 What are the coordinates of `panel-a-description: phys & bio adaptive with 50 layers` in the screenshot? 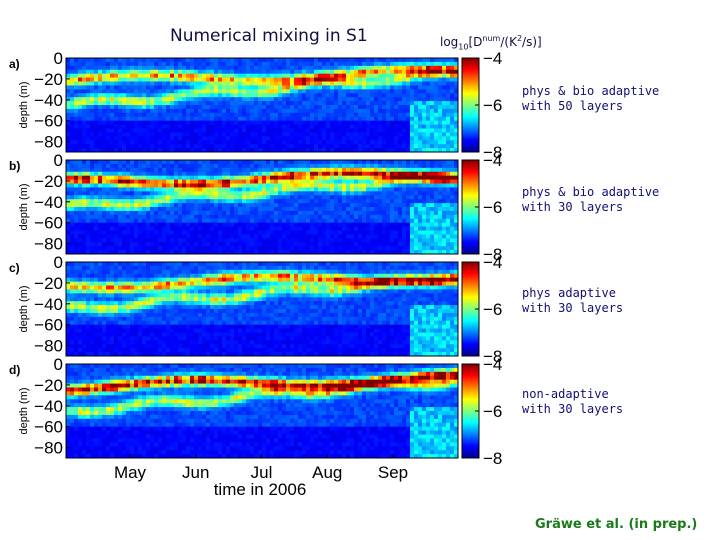 It's located at (590, 99).